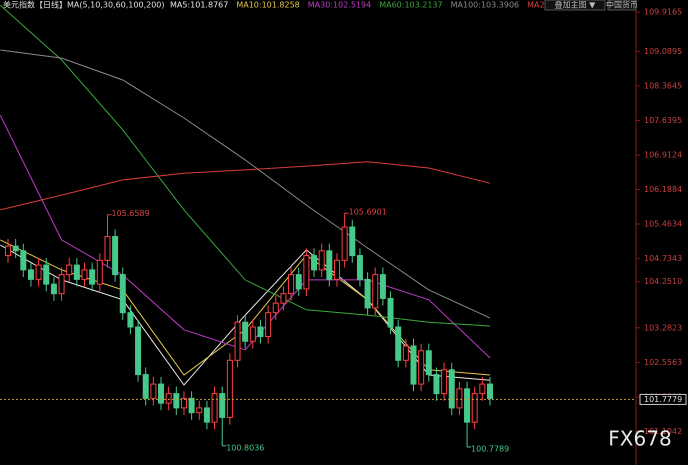 This screenshot has width=688, height=465. What do you see at coordinates (663, 120) in the screenshot?
I see `y-tick-label: 107.6395` at bounding box center [663, 120].